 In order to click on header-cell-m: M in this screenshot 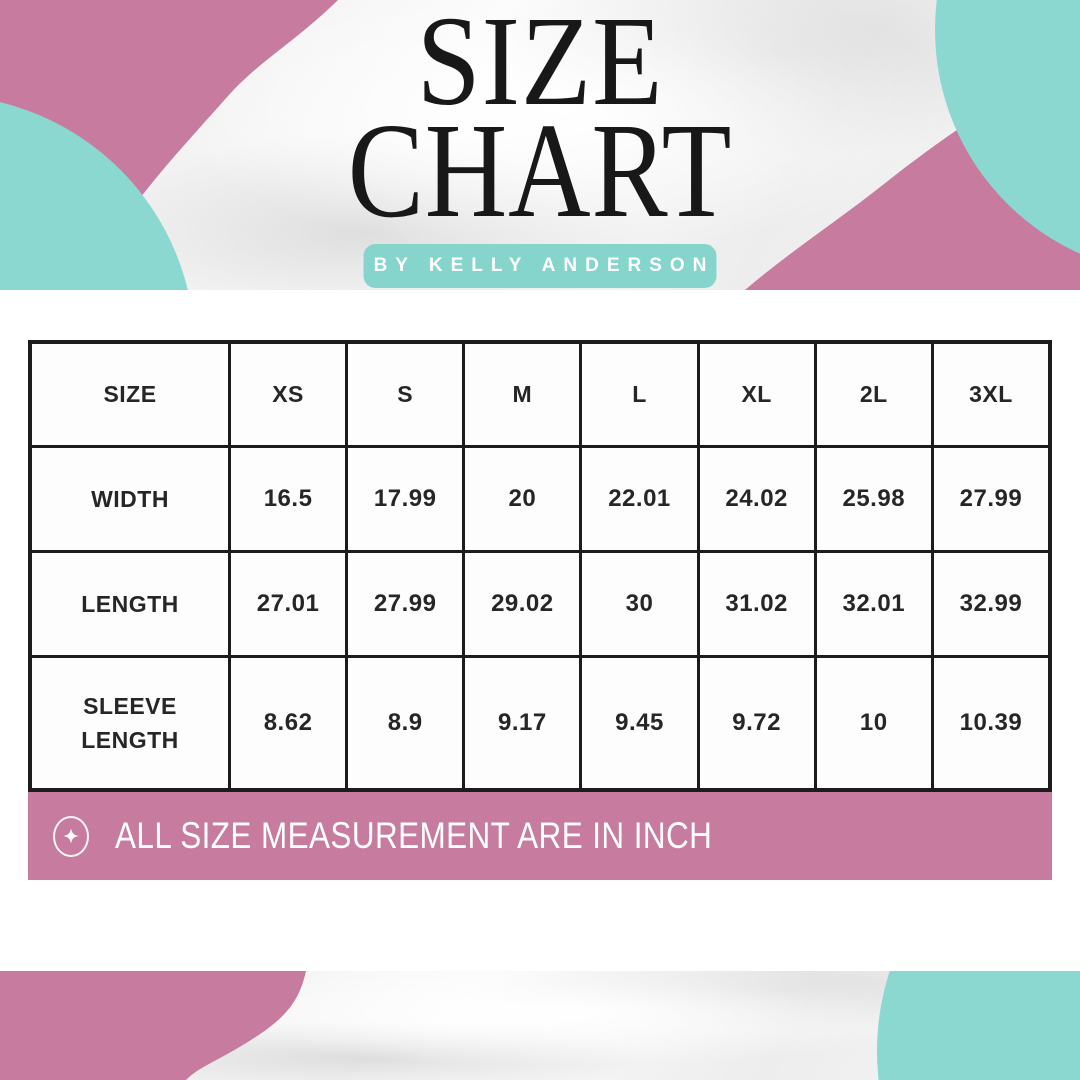, I will do `click(522, 394)`.